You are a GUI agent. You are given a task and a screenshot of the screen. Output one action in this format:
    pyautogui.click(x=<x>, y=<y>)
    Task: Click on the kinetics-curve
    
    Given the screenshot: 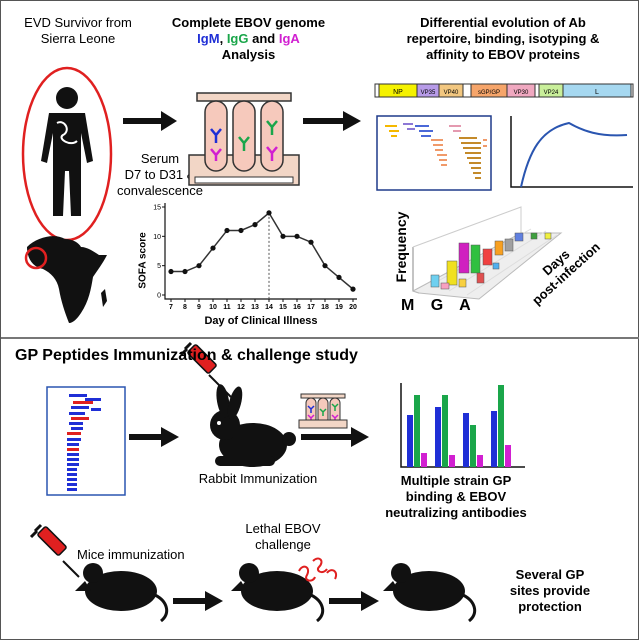 What is the action you would take?
    pyautogui.click(x=574, y=154)
    